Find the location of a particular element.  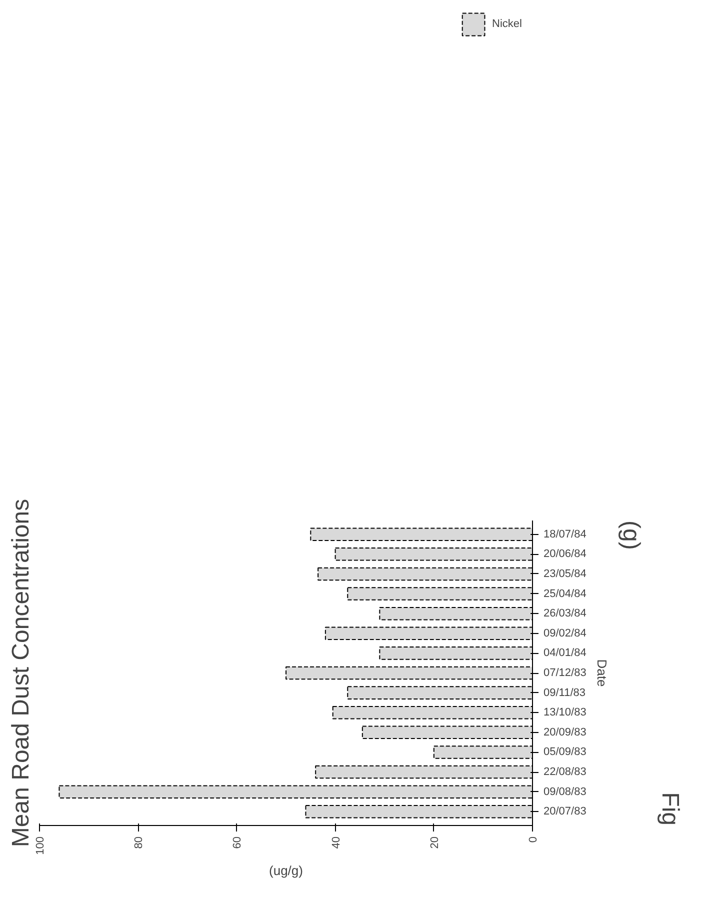

y-tick-label: 20/07/83 is located at coordinates (565, 812).